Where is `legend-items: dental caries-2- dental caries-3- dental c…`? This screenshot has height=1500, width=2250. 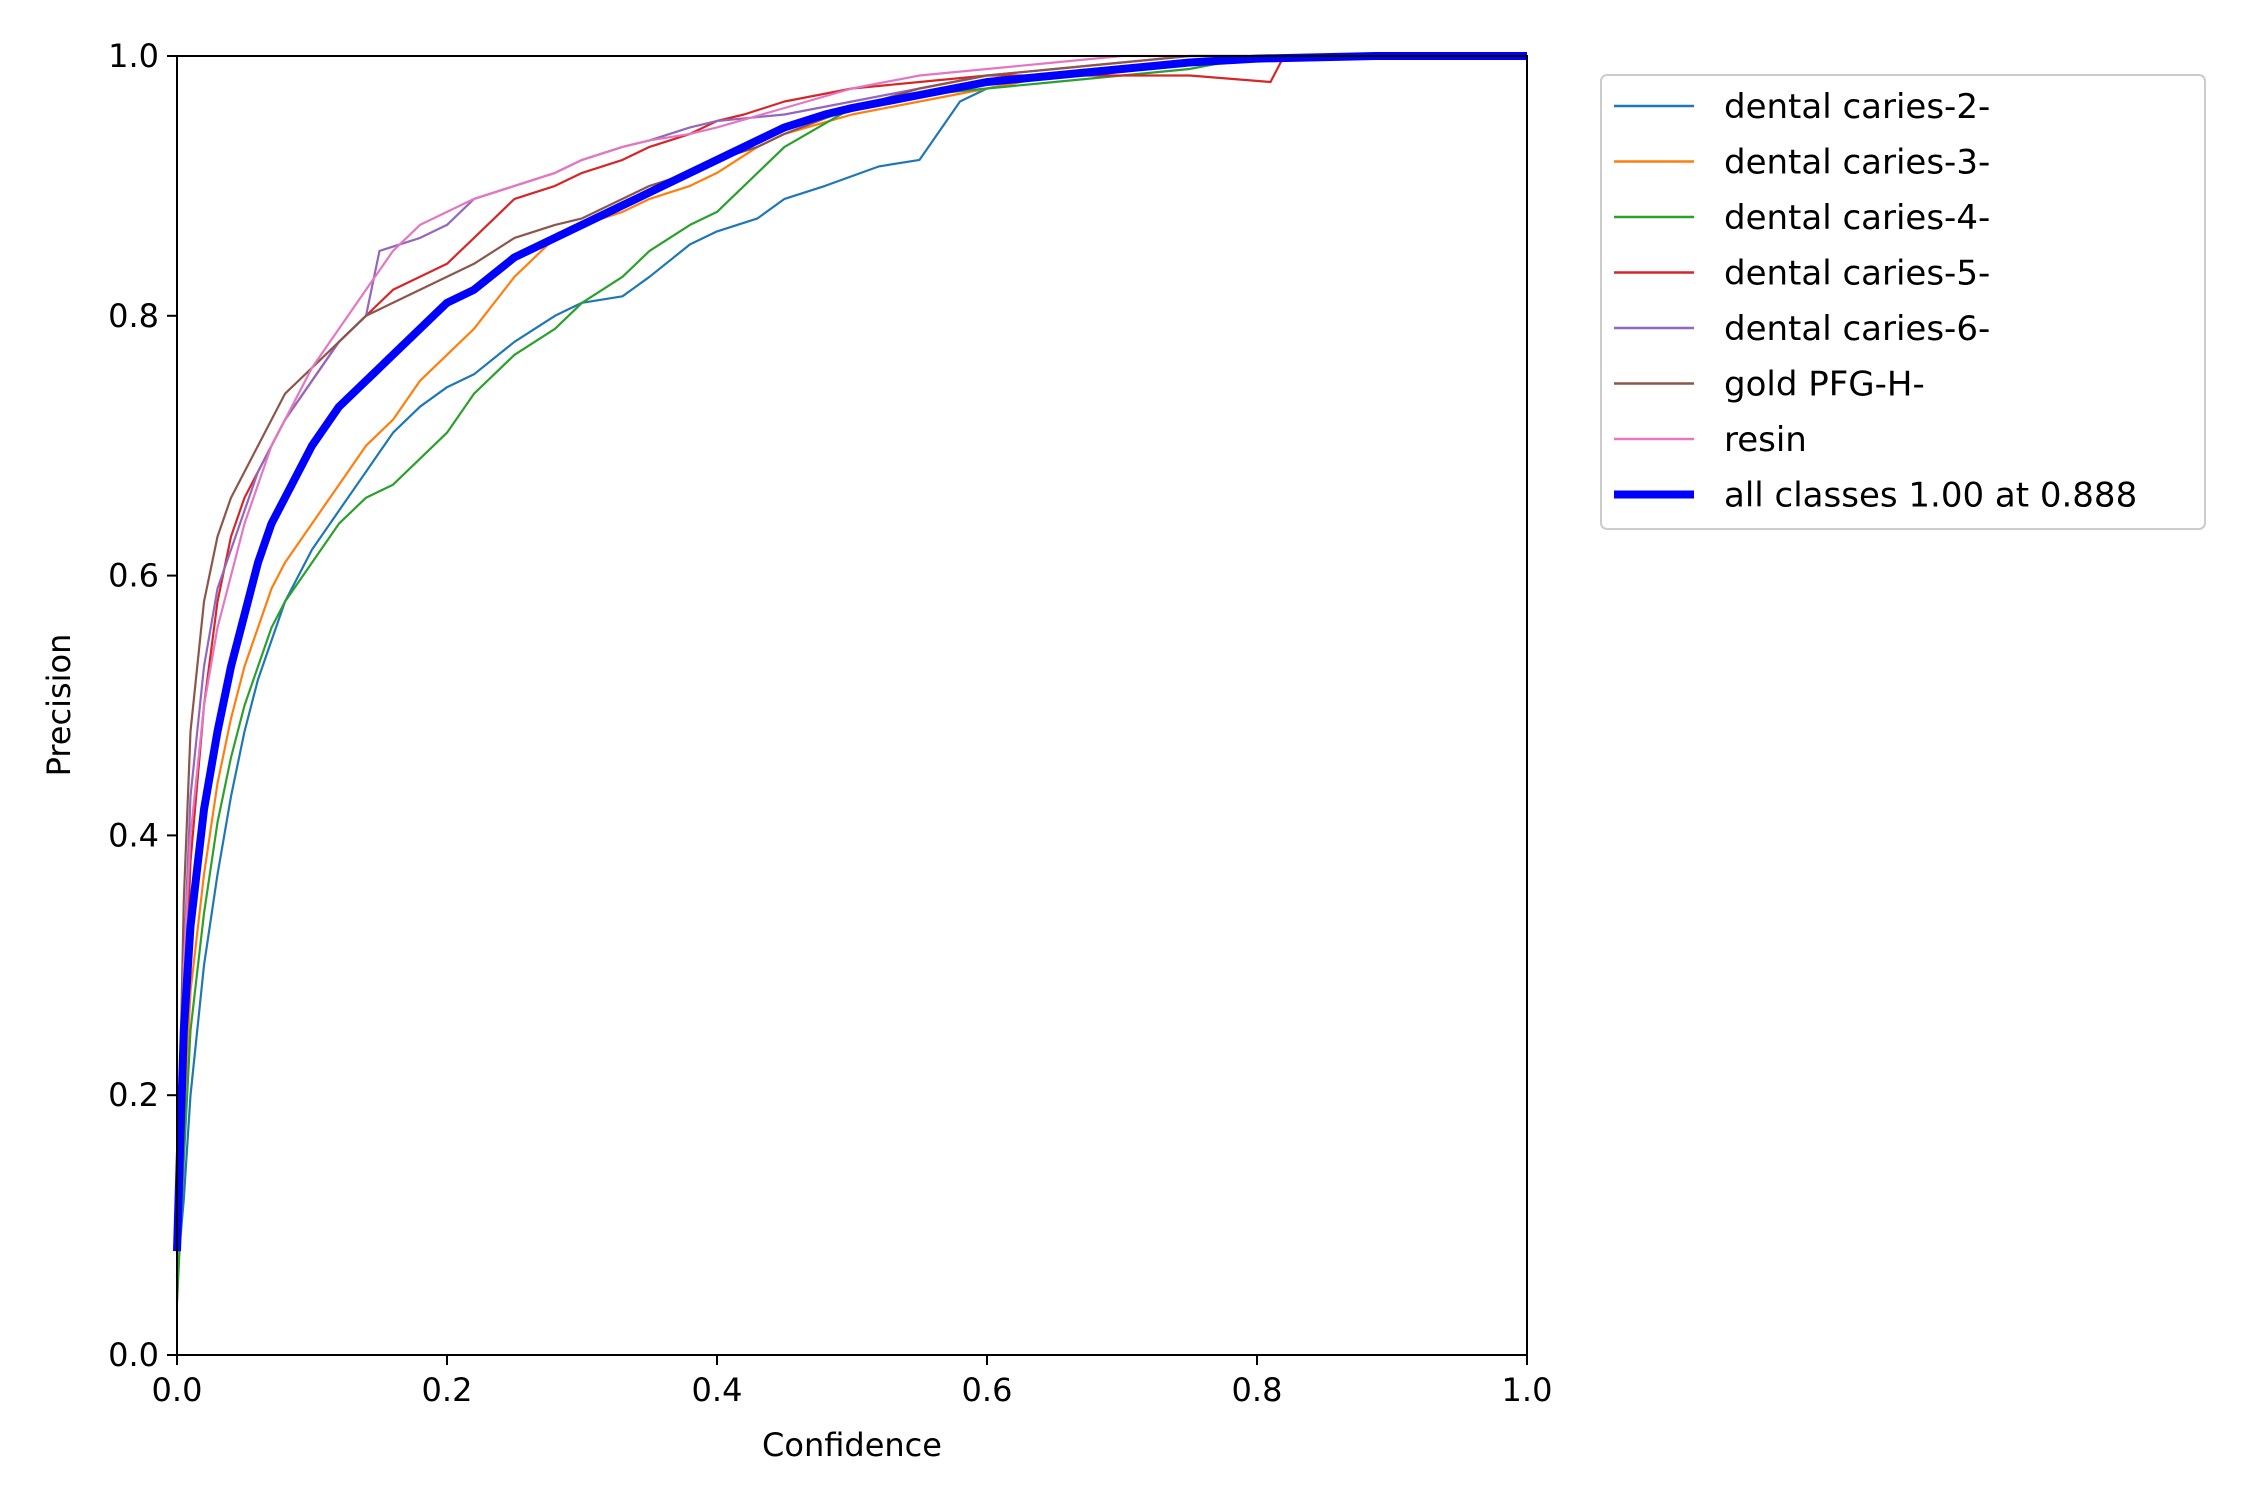 legend-items: dental caries-2- dental caries-3- dental c… is located at coordinates (1875, 301).